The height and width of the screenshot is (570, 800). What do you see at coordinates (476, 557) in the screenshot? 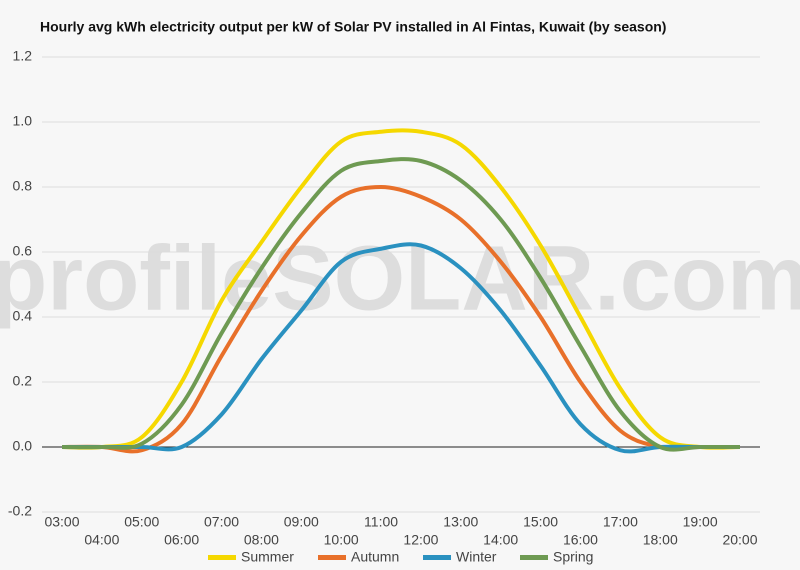
I see `legend-label: Winter` at bounding box center [476, 557].